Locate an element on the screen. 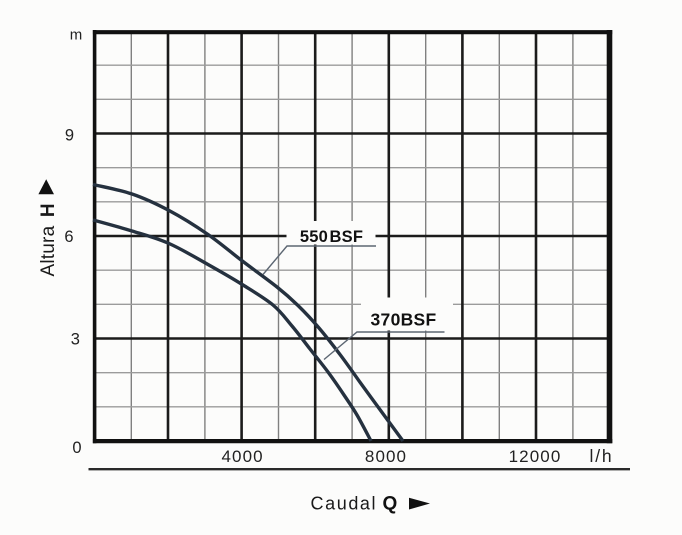 This screenshot has width=682, height=535. svg-text: m is located at coordinates (76, 35).